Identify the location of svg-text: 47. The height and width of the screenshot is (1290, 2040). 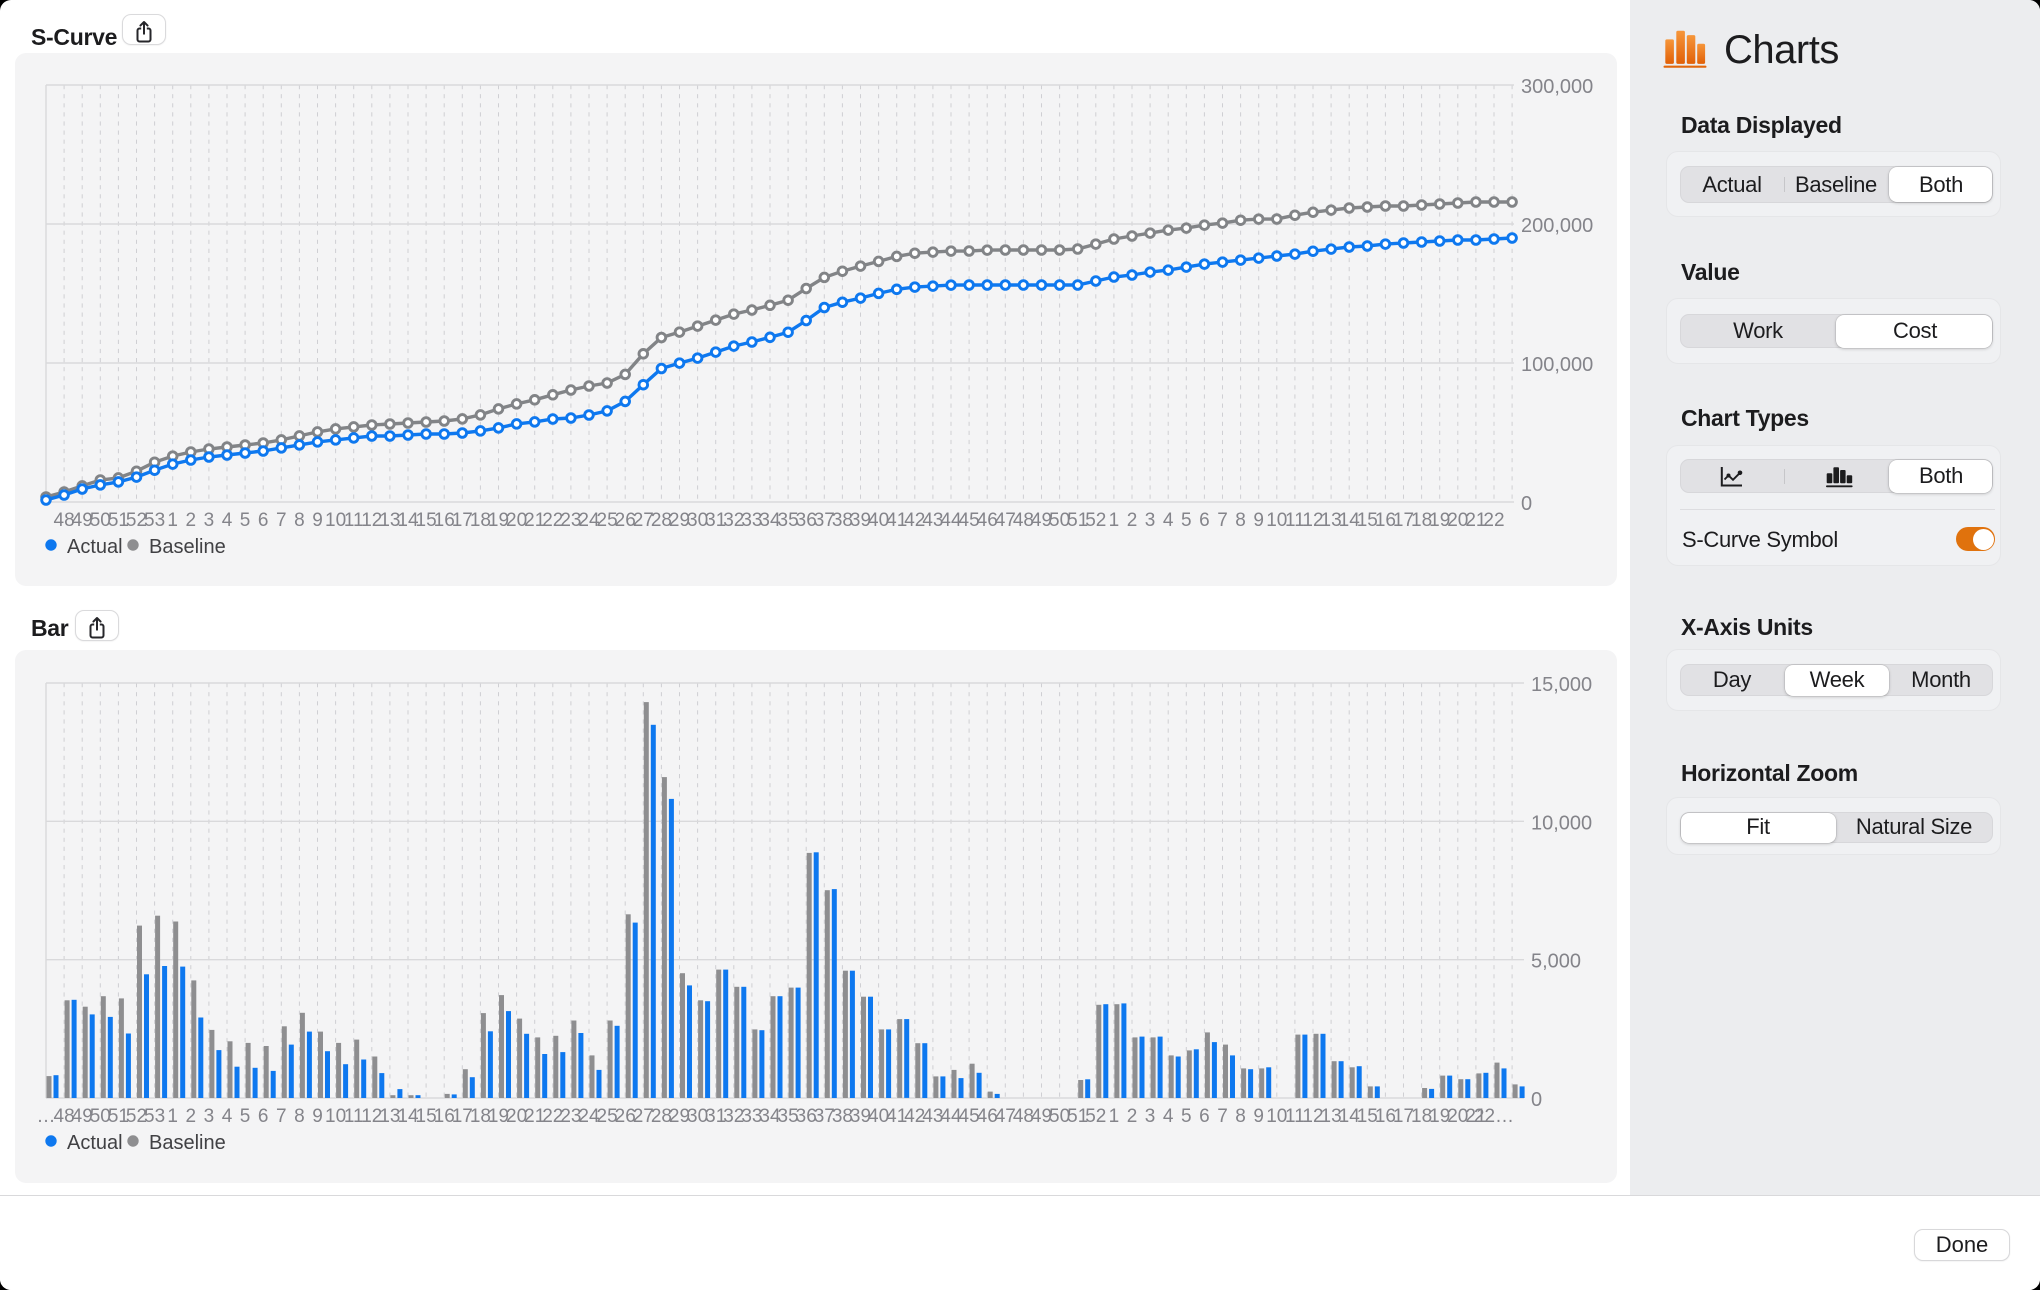
(1005, 1116).